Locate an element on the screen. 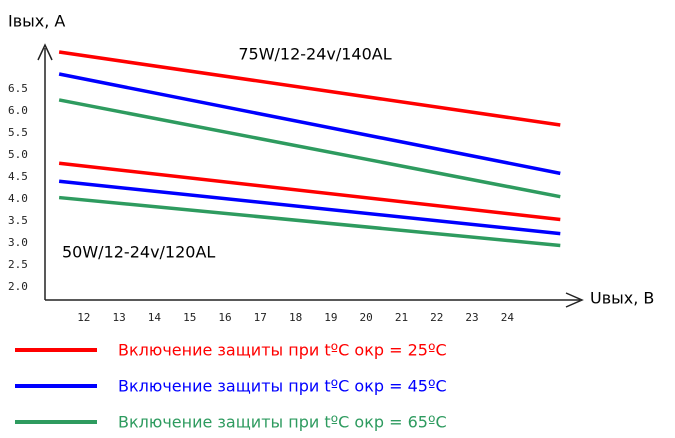 Image resolution: width=675 pixels, height=438 pixels. x-tick-label: 18 is located at coordinates (295, 317).